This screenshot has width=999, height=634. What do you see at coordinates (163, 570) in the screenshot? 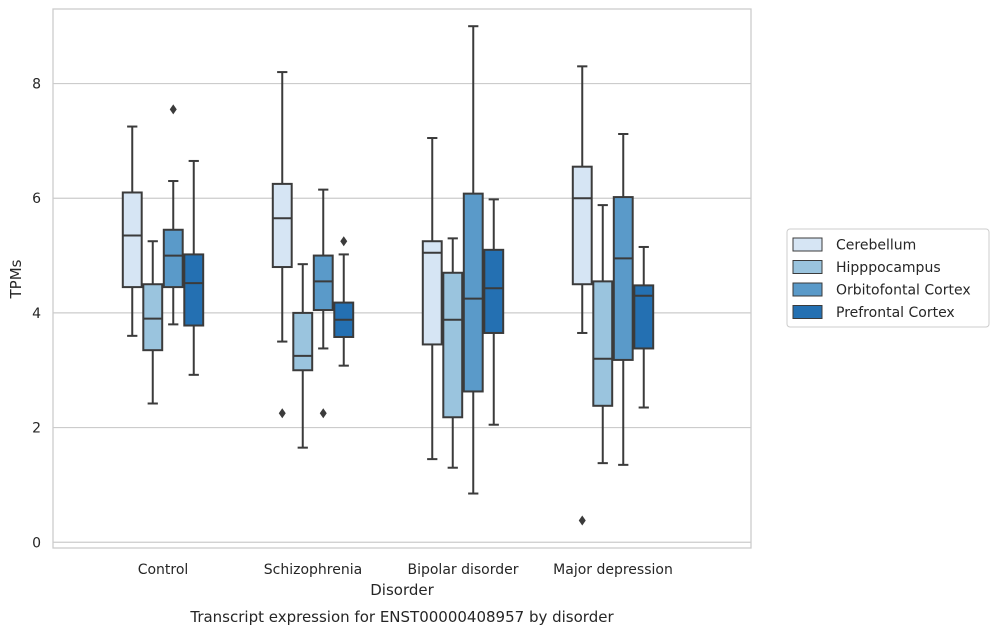
I see `x-tick-label: Control` at bounding box center [163, 570].